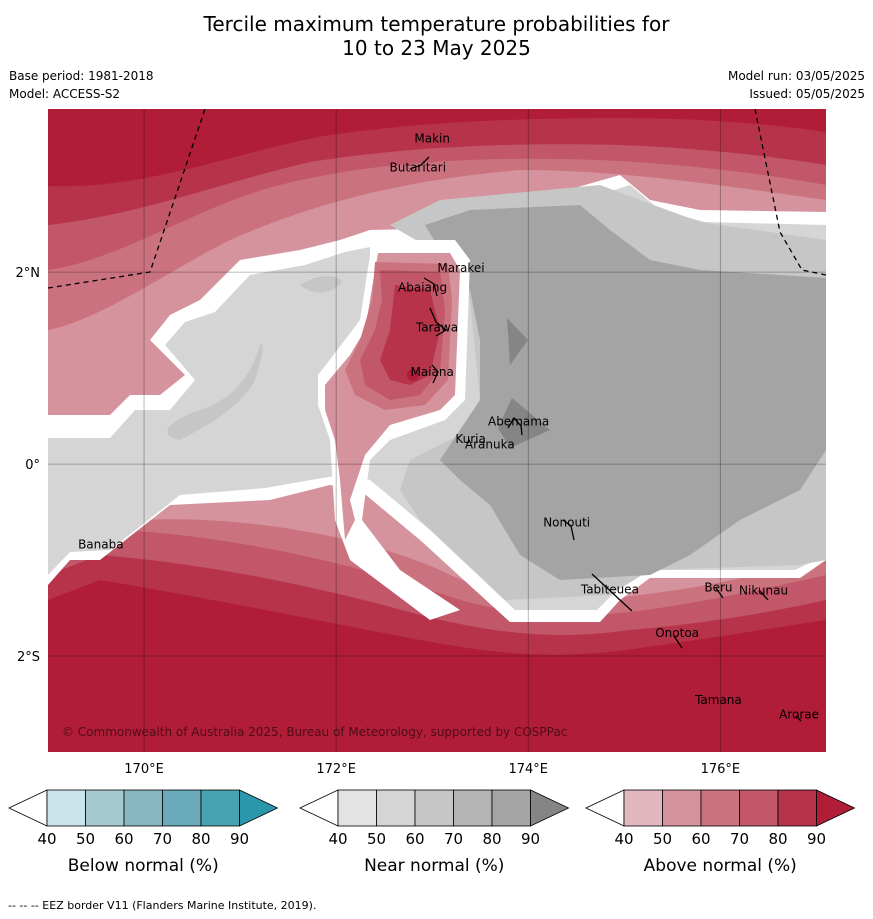 The width and height of the screenshot is (873, 919). What do you see at coordinates (127, 199) in the screenshot?
I see `eez-border-west` at bounding box center [127, 199].